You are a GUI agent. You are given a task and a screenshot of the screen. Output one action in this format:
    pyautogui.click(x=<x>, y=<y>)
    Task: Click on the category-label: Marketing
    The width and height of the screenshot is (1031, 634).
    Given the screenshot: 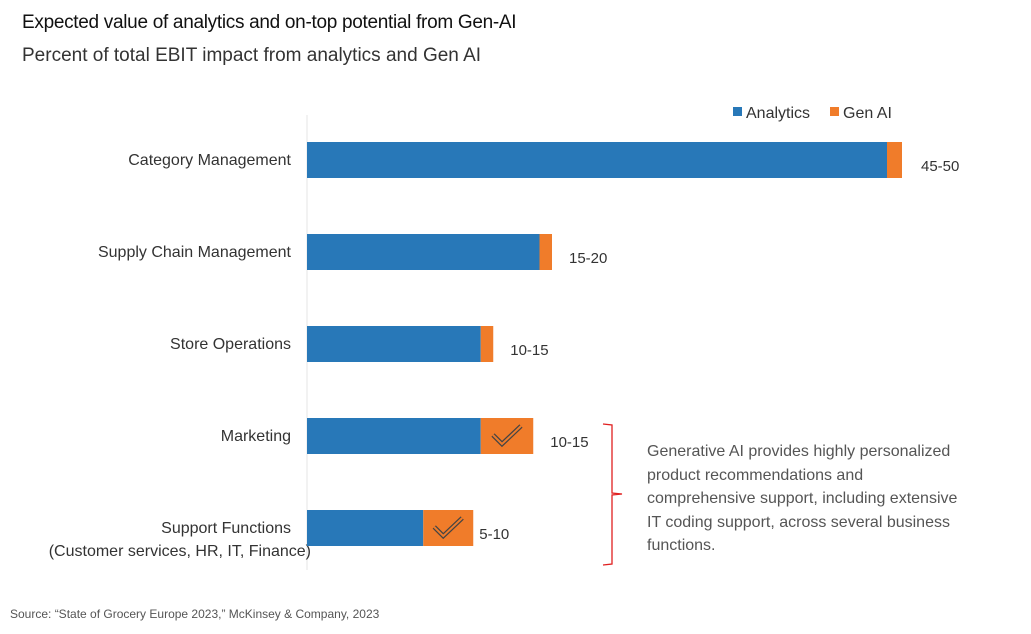 What is the action you would take?
    pyautogui.click(x=256, y=436)
    